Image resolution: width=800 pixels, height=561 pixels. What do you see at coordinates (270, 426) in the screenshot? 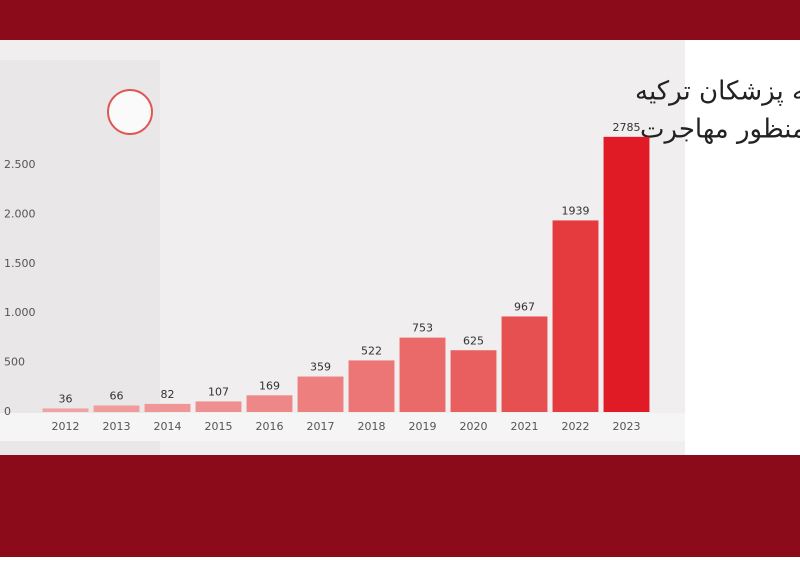
I see `x-tick-label: 2016` at bounding box center [270, 426].